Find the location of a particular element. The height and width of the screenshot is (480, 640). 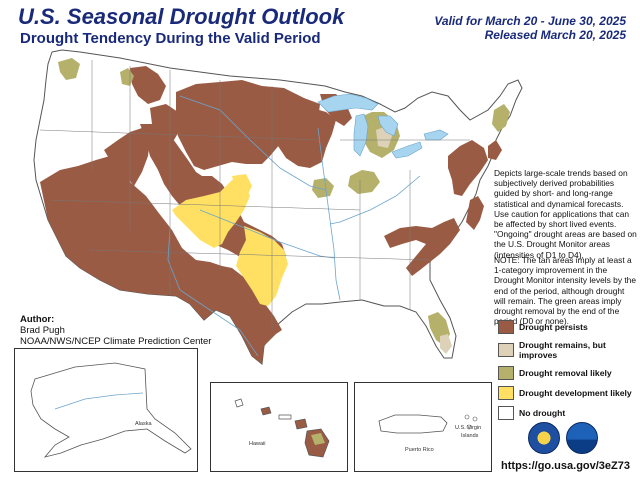

commerce-seal-icon is located at coordinates (544, 438).